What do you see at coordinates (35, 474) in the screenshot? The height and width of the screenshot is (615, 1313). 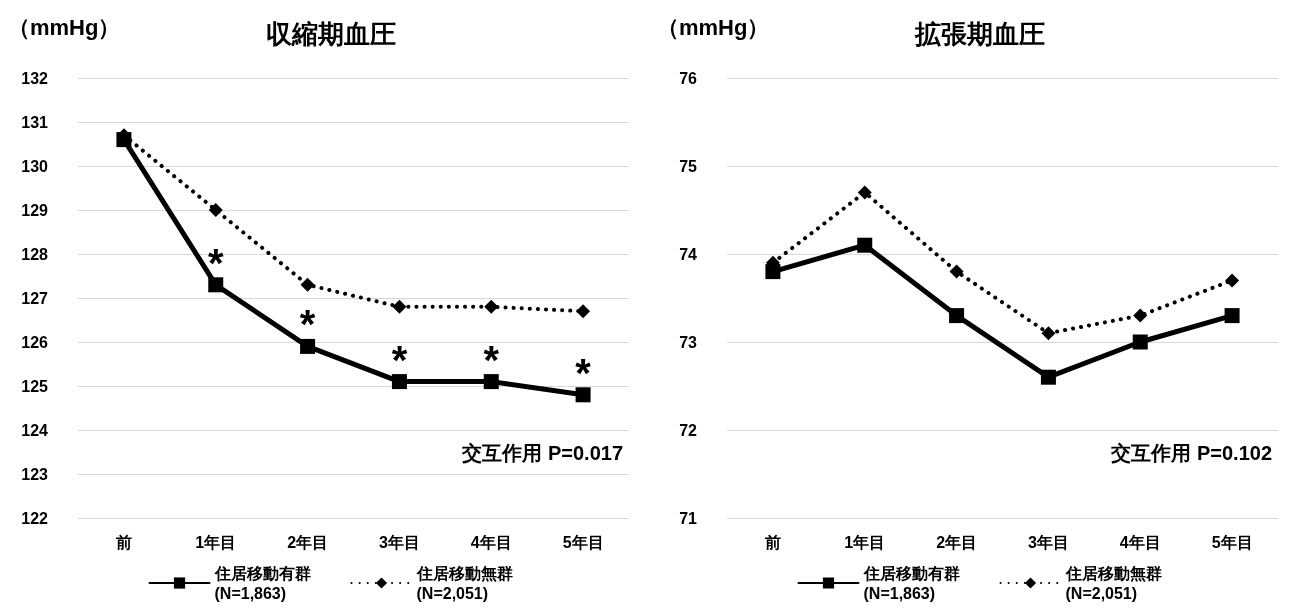 I see `y-tick-label: 123` at bounding box center [35, 474].